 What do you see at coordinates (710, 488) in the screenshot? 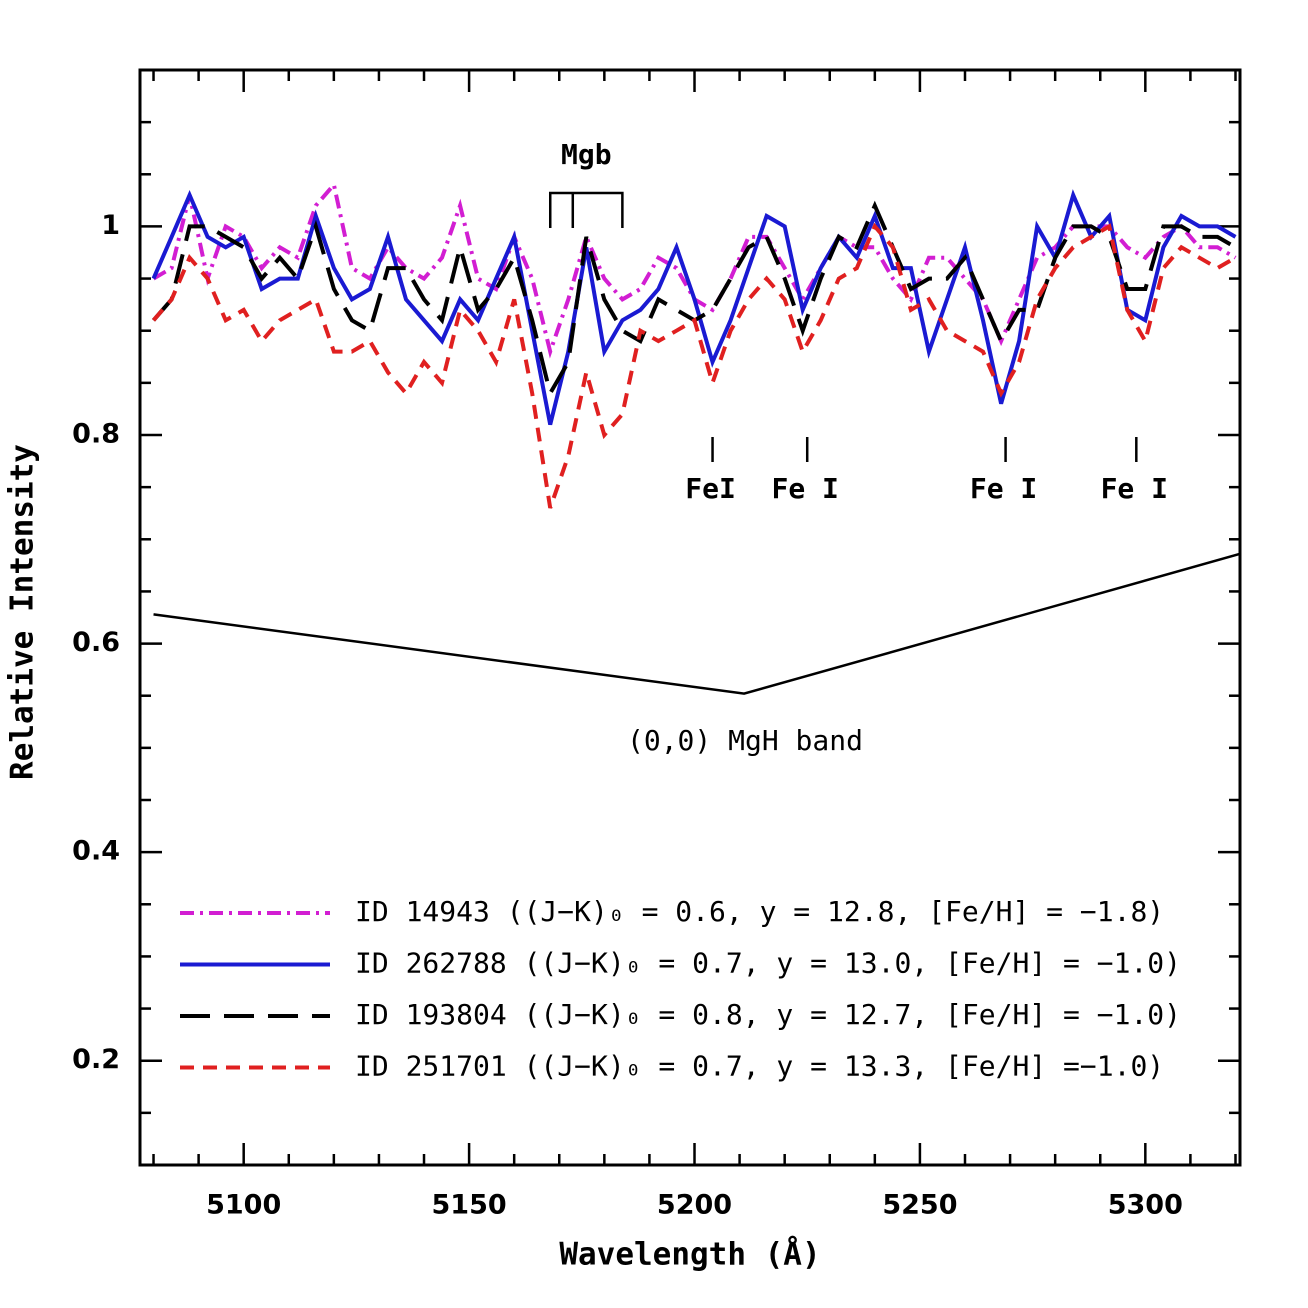
I see `fe-line-label: FeI` at bounding box center [710, 488].